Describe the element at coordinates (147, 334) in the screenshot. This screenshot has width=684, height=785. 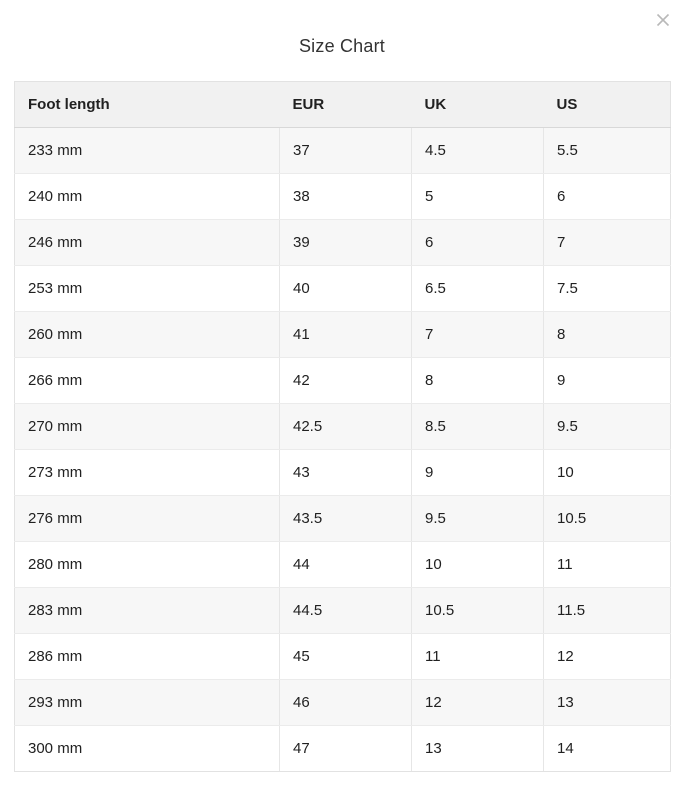
I see `table-cell: 260 mm` at that location.